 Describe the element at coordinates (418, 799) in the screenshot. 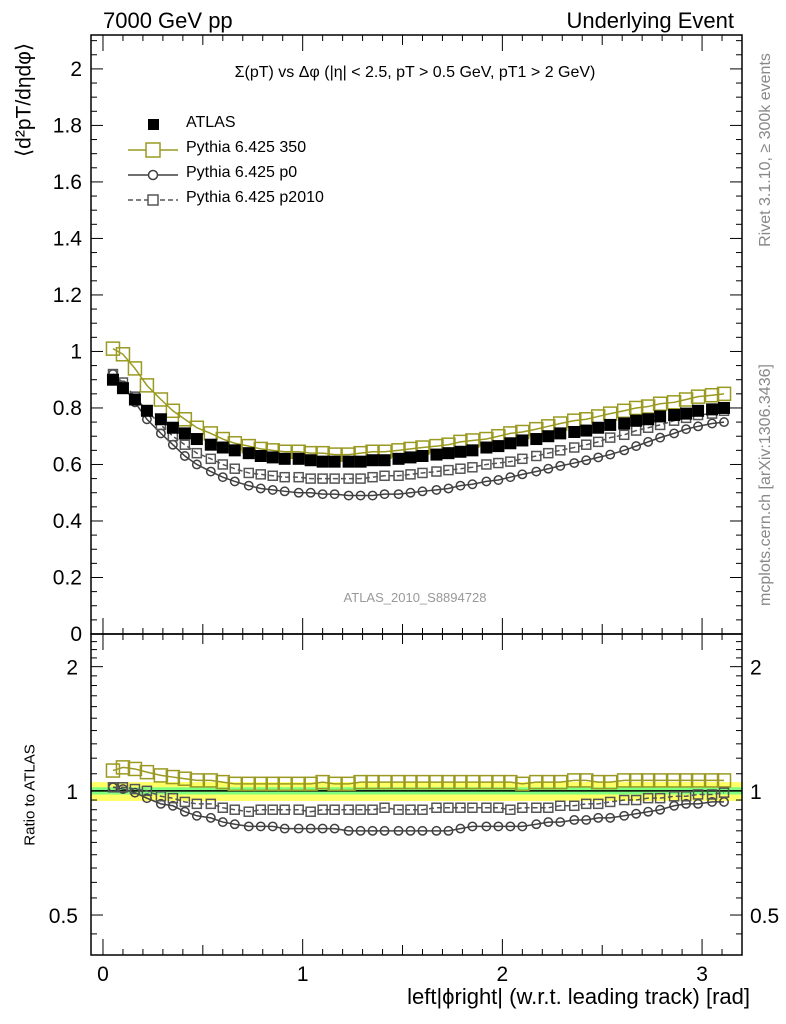

I see `line-ratio-pythia-6-425-p2010` at that location.